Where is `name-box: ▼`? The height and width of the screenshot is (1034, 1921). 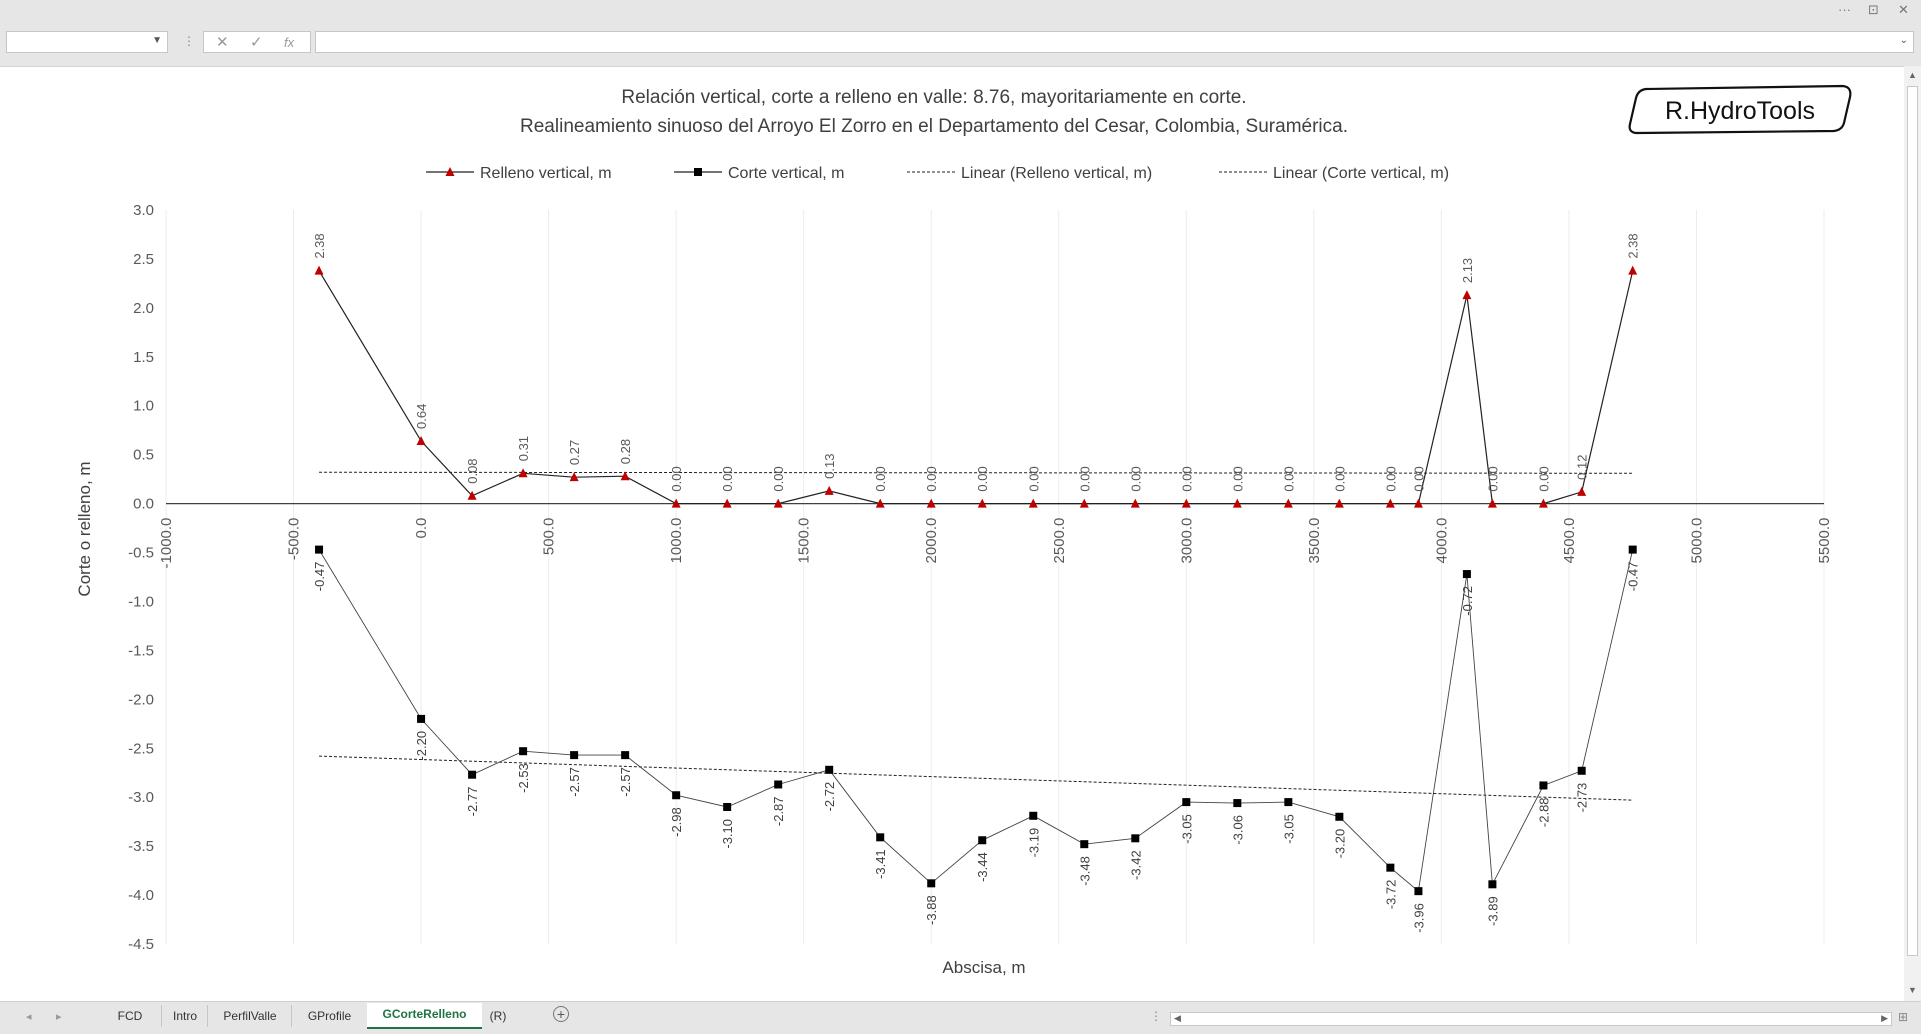
name-box: ▼ is located at coordinates (87, 42).